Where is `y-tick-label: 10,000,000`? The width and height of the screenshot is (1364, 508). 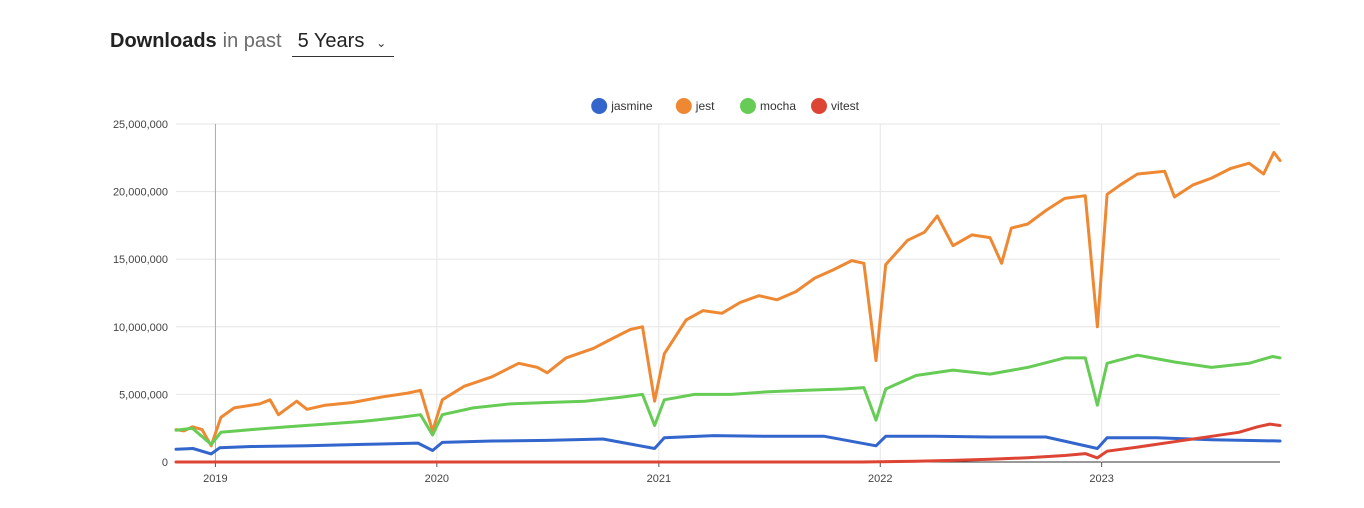 y-tick-label: 10,000,000 is located at coordinates (140, 328).